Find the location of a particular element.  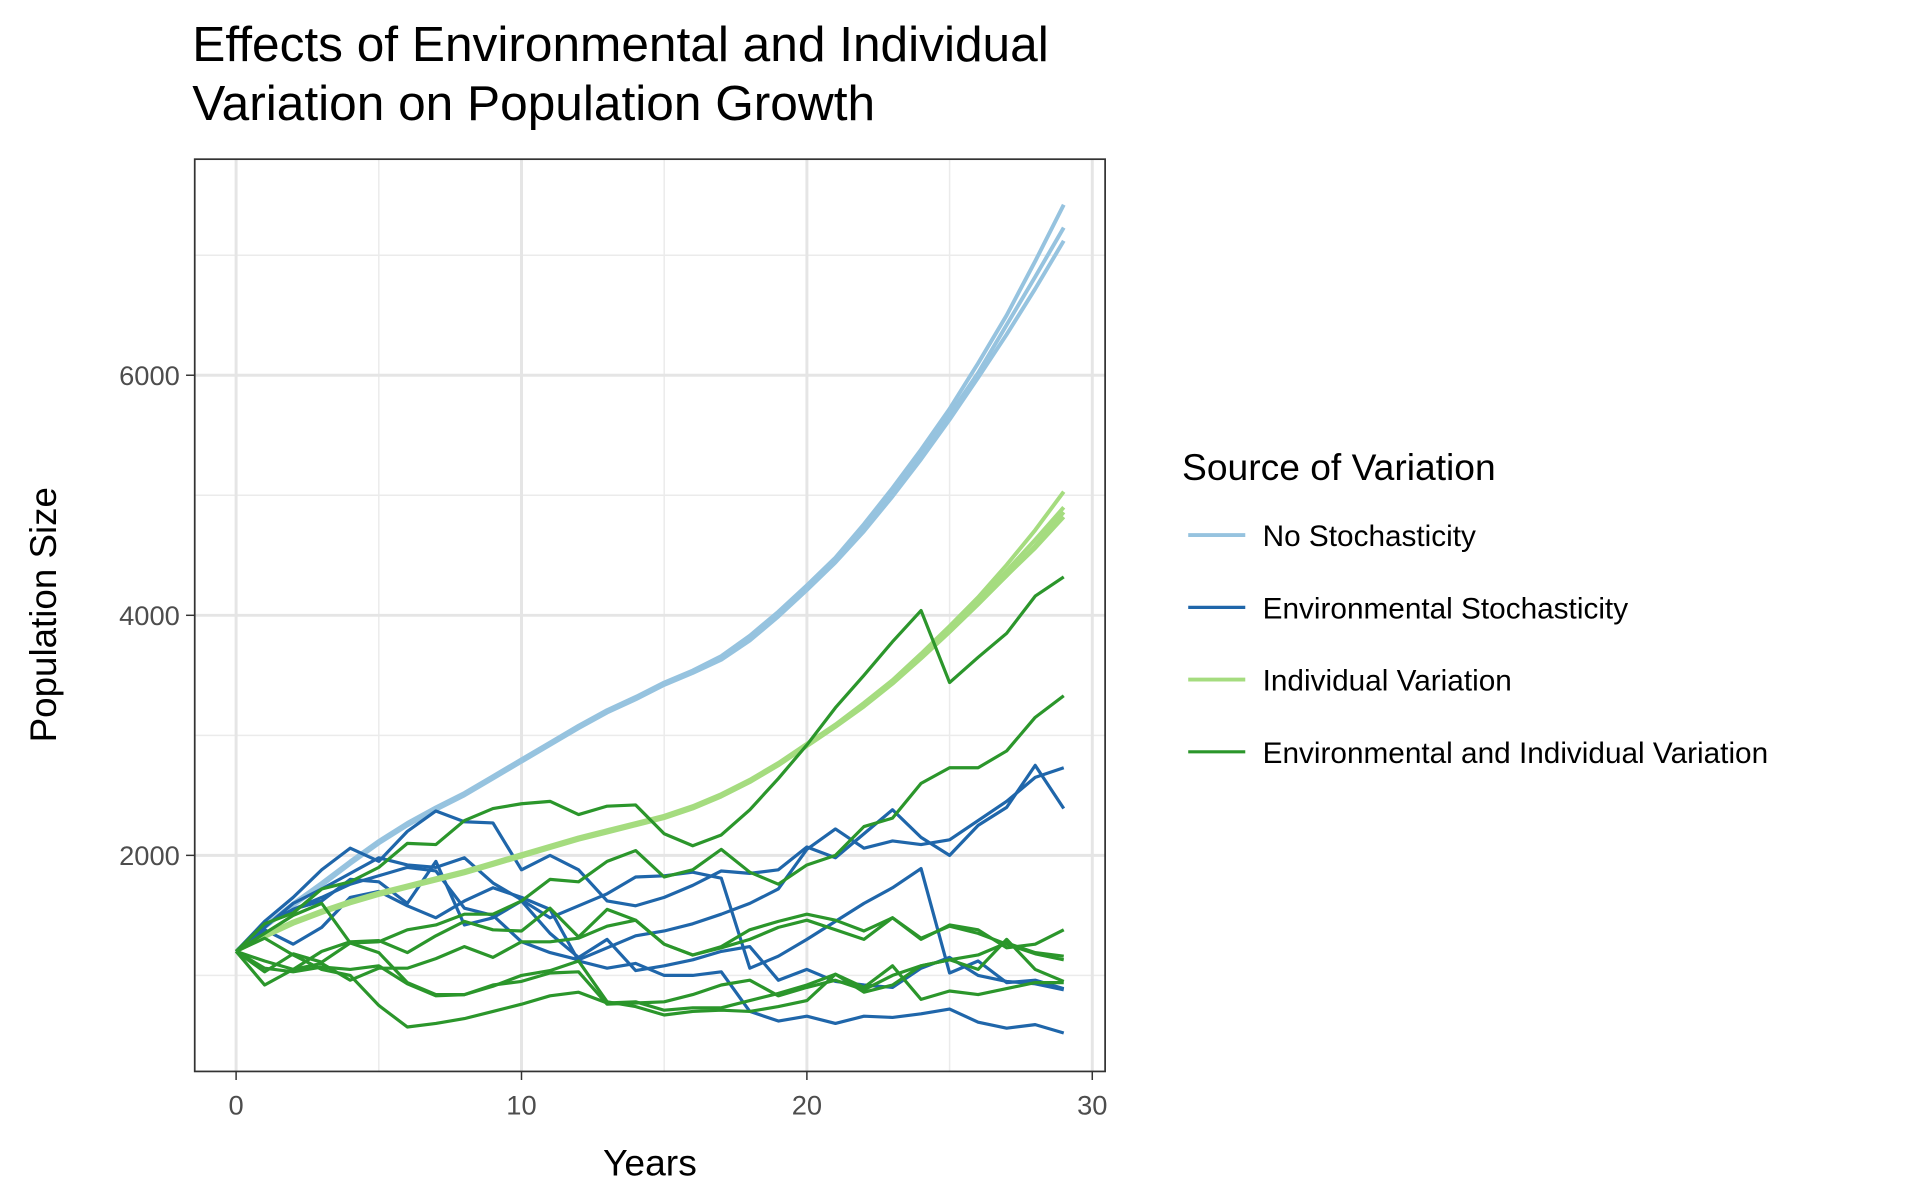

y-axis-title: Population Size is located at coordinates (43, 614).